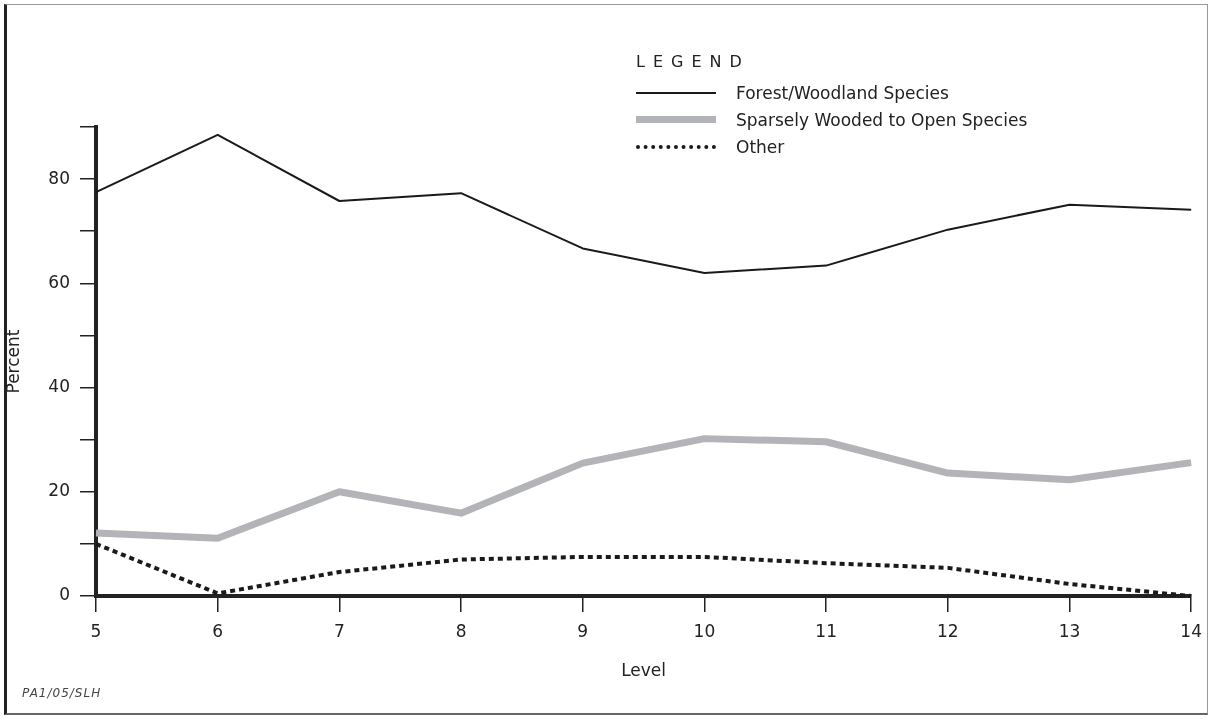 This screenshot has width=1212, height=719. Describe the element at coordinates (693, 61) in the screenshot. I see `legend-title: LEGEND` at that location.